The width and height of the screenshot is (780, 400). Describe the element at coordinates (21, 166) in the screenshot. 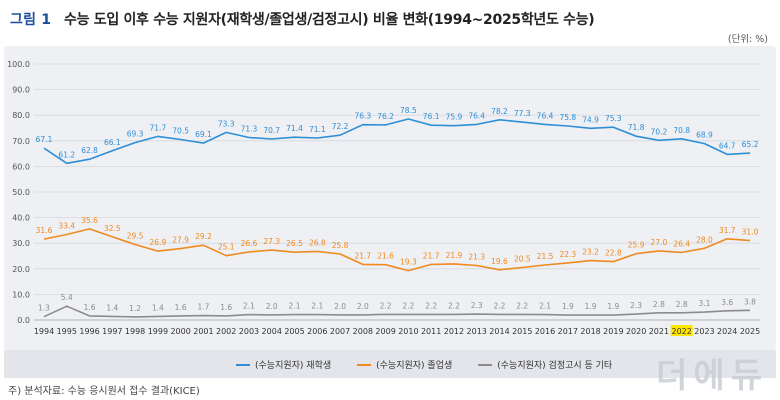

I see `y-tick-label: 60.0` at that location.